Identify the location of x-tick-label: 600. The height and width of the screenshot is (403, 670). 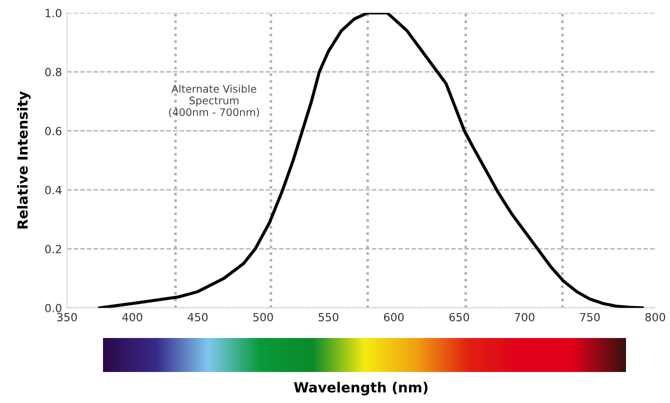
(394, 317).